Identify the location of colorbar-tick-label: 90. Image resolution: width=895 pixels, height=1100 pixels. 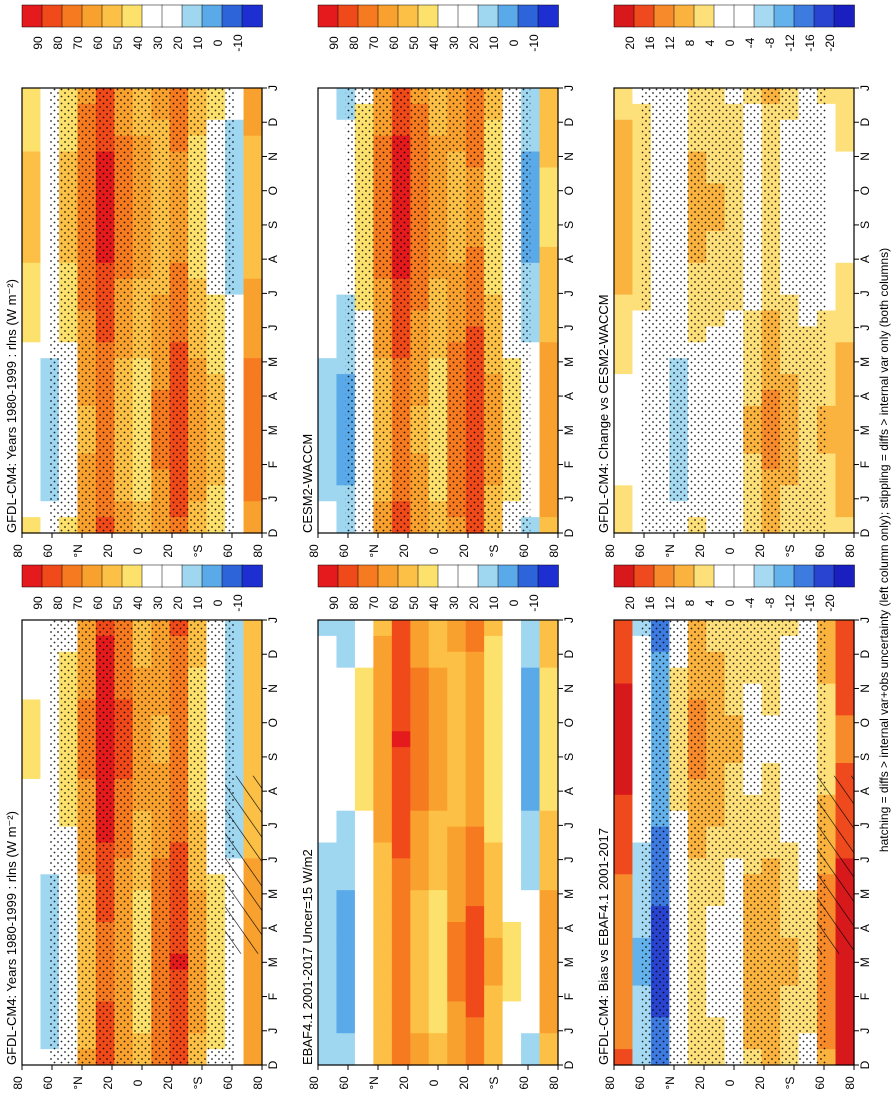
(334, 43).